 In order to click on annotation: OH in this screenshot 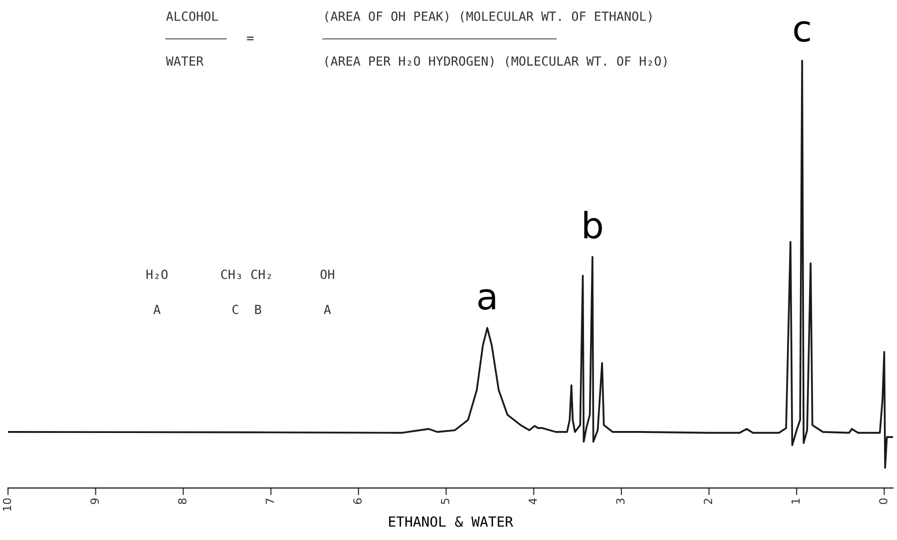, I will do `click(327, 275)`.